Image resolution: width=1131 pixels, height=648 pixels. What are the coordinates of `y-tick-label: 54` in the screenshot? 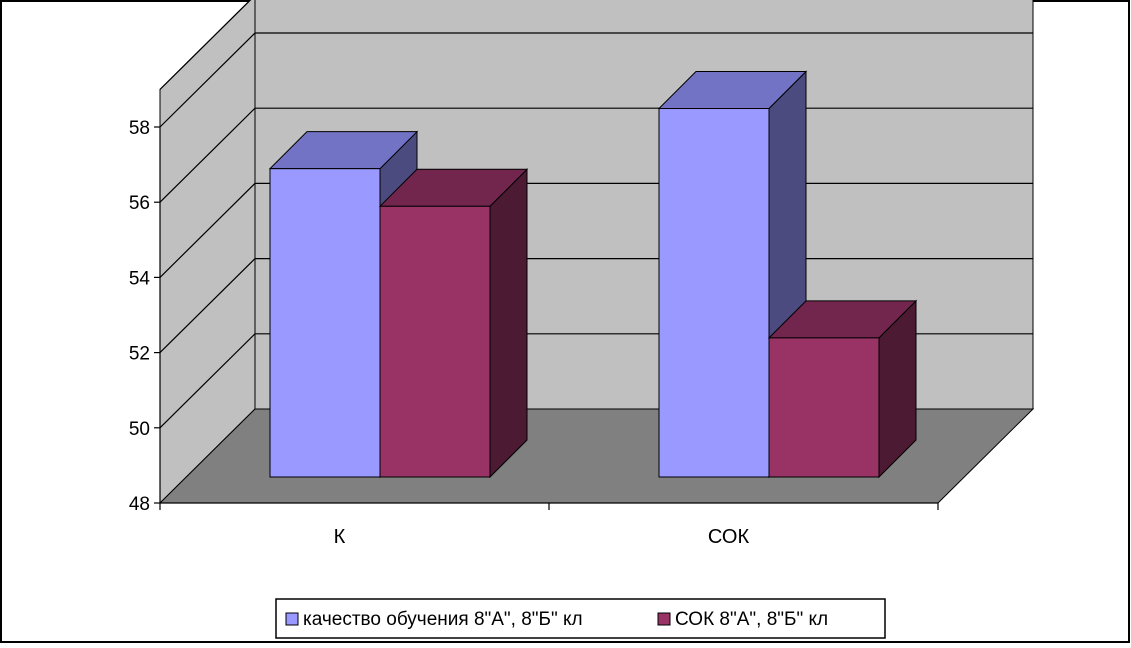 It's located at (140, 278).